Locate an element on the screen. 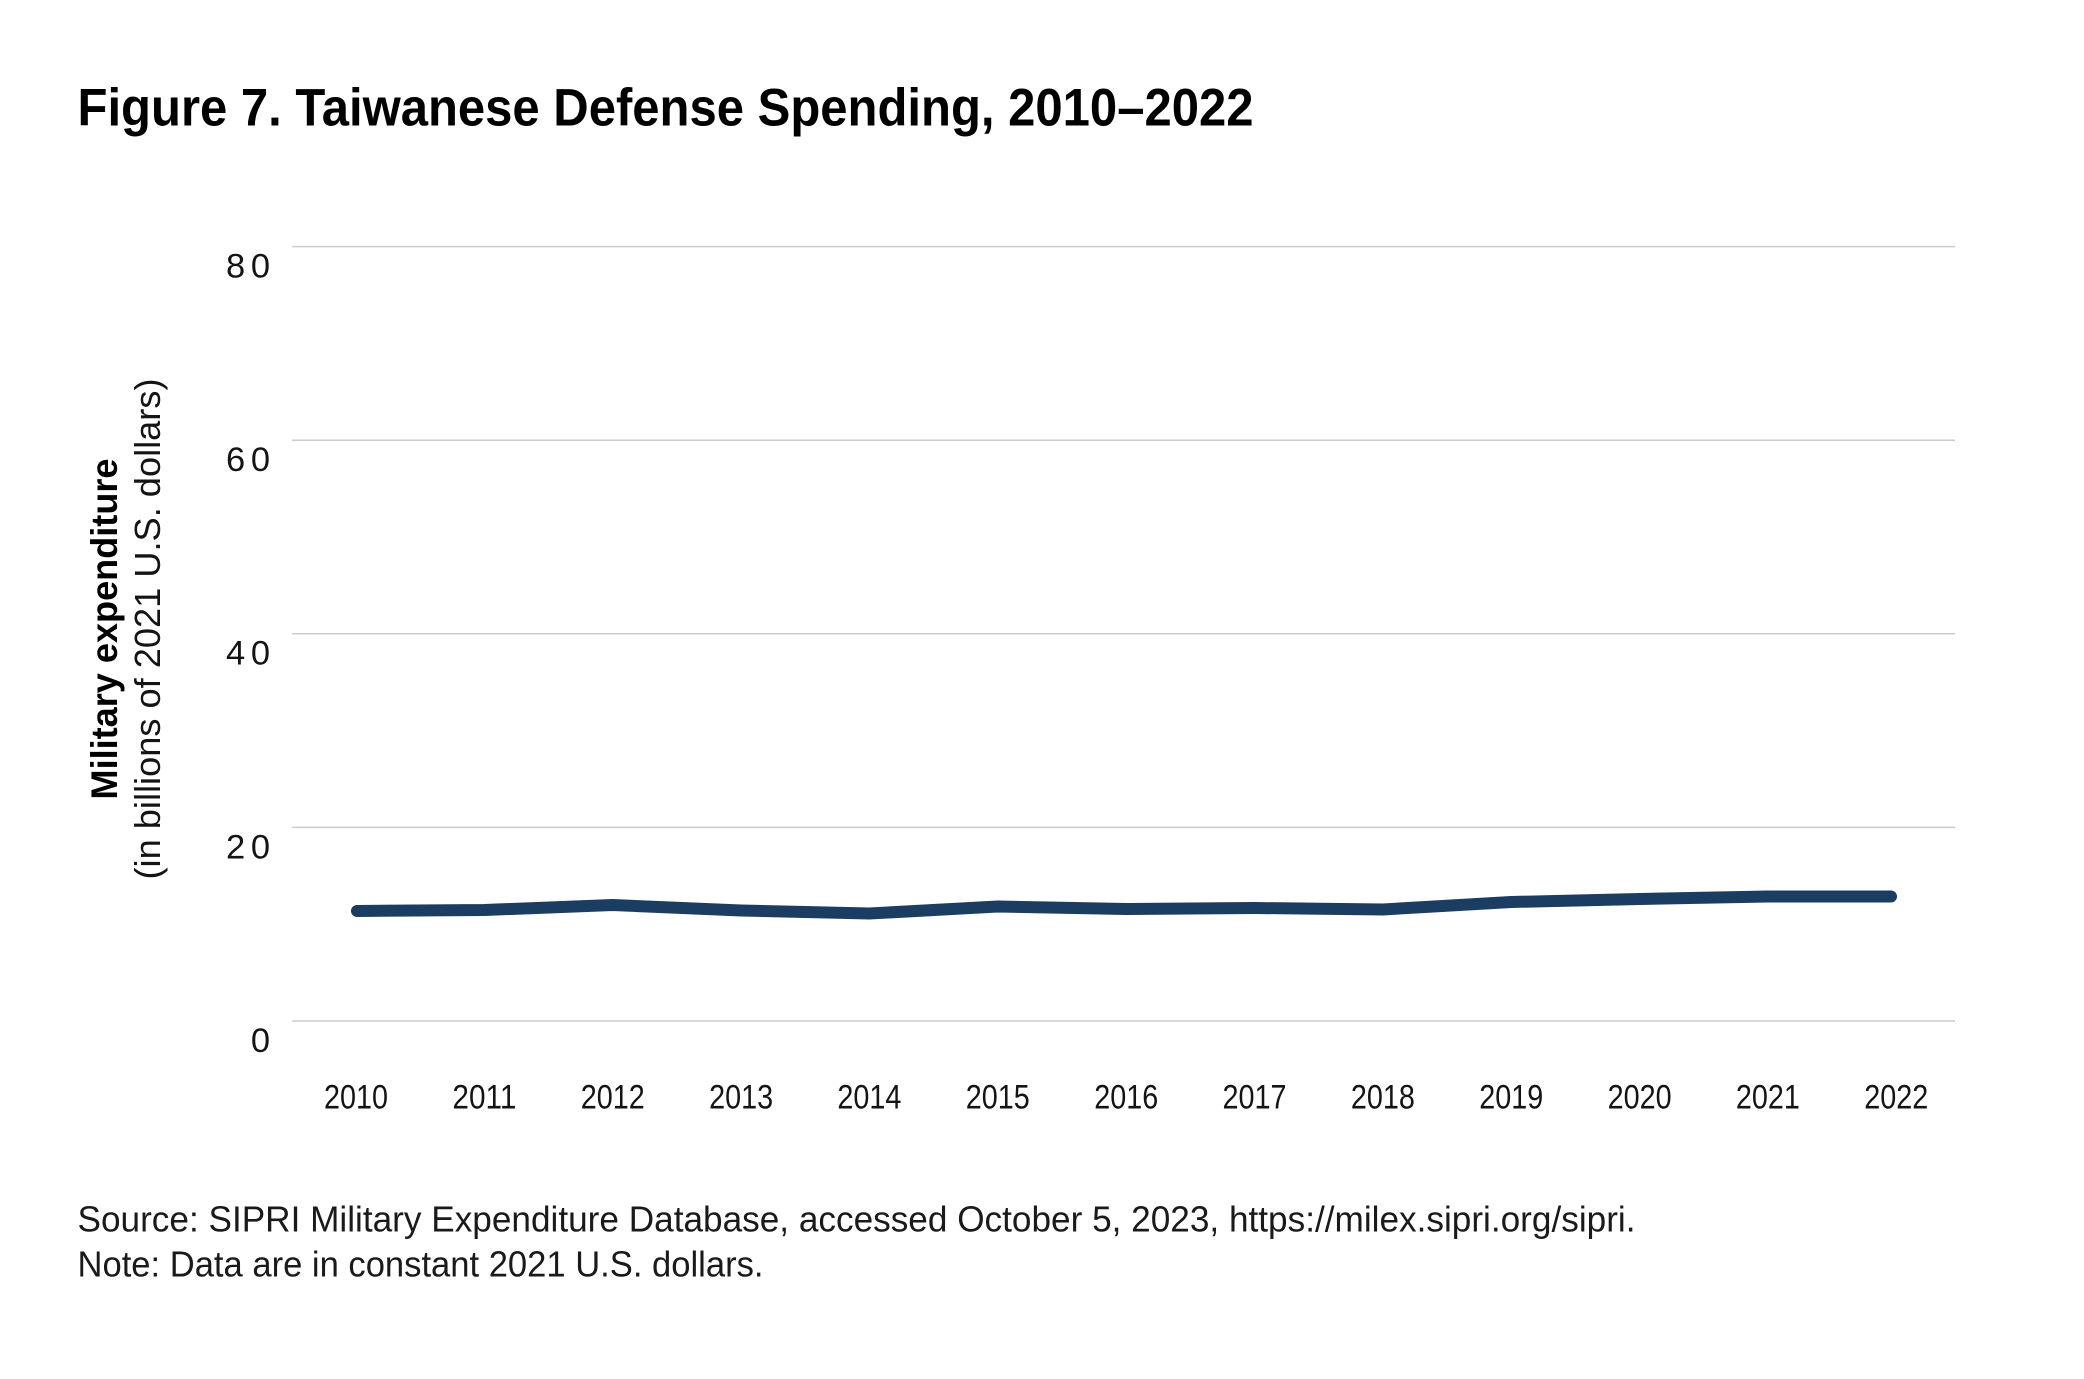 This screenshot has height=1379, width=2084. svg-text: 2016 is located at coordinates (1126, 1098).